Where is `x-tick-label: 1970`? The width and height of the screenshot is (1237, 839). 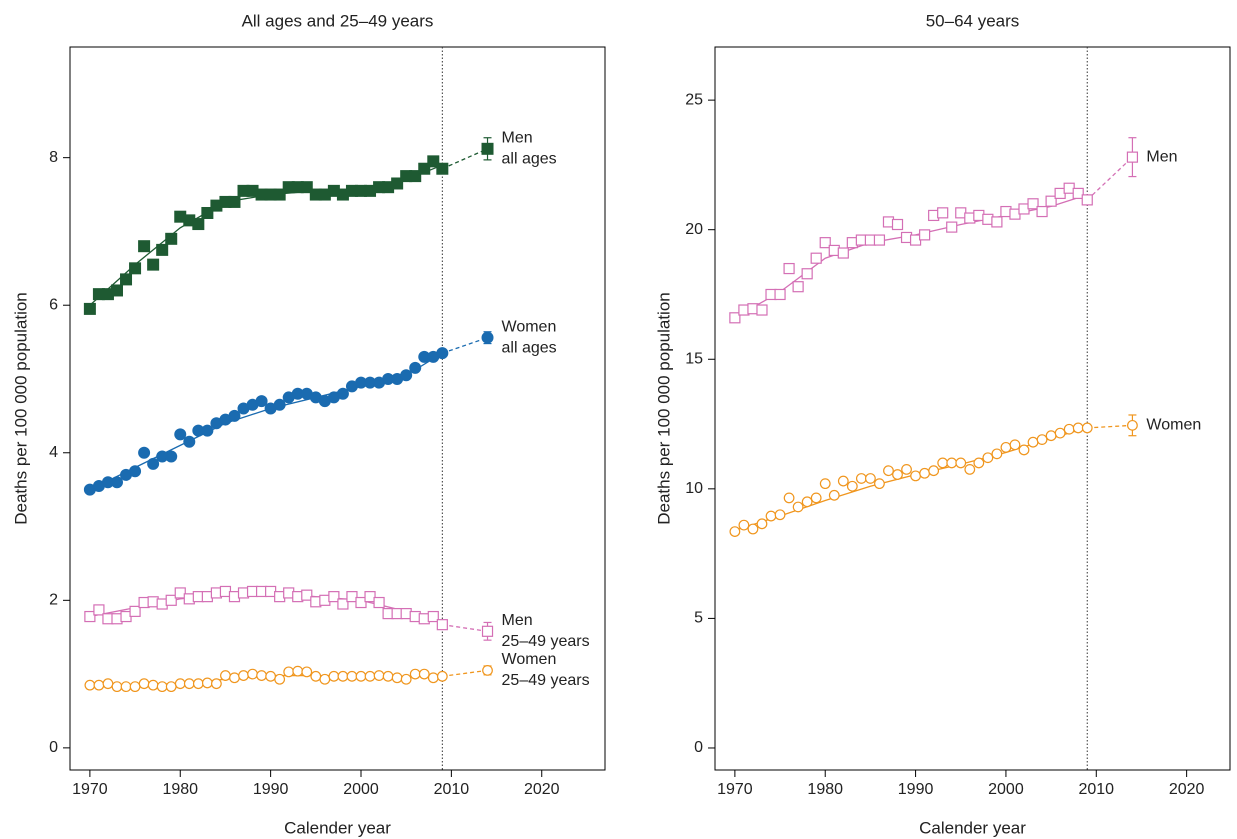
x-tick-label: 1970 is located at coordinates (90, 789).